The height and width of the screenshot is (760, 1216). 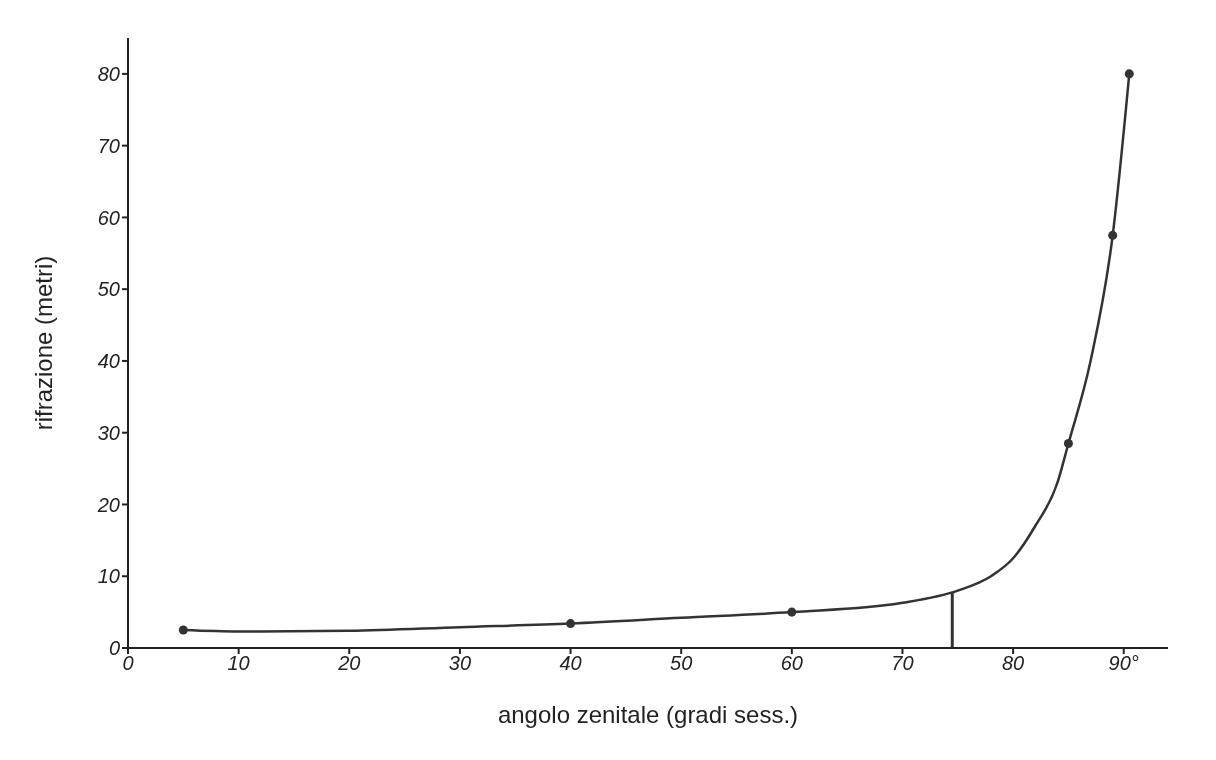 I want to click on y-tick-label: 70, so click(x=108, y=145).